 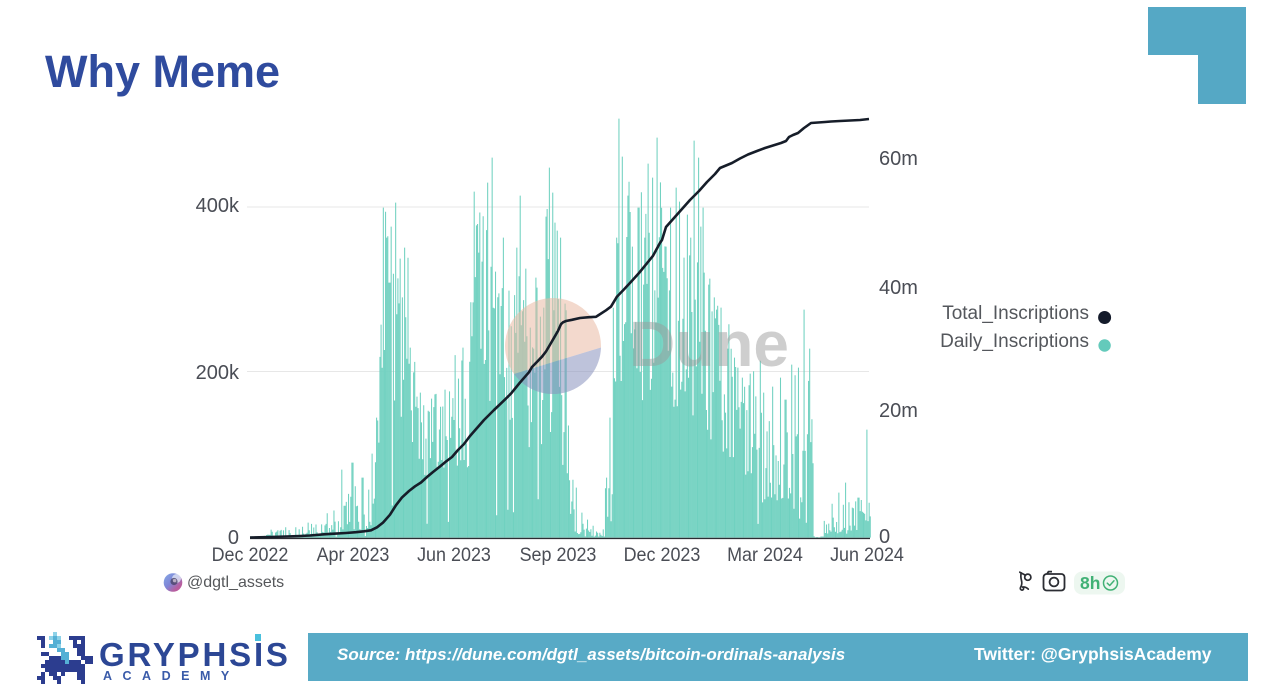 What do you see at coordinates (1090, 583) in the screenshot?
I see `svg-text: 8h` at bounding box center [1090, 583].